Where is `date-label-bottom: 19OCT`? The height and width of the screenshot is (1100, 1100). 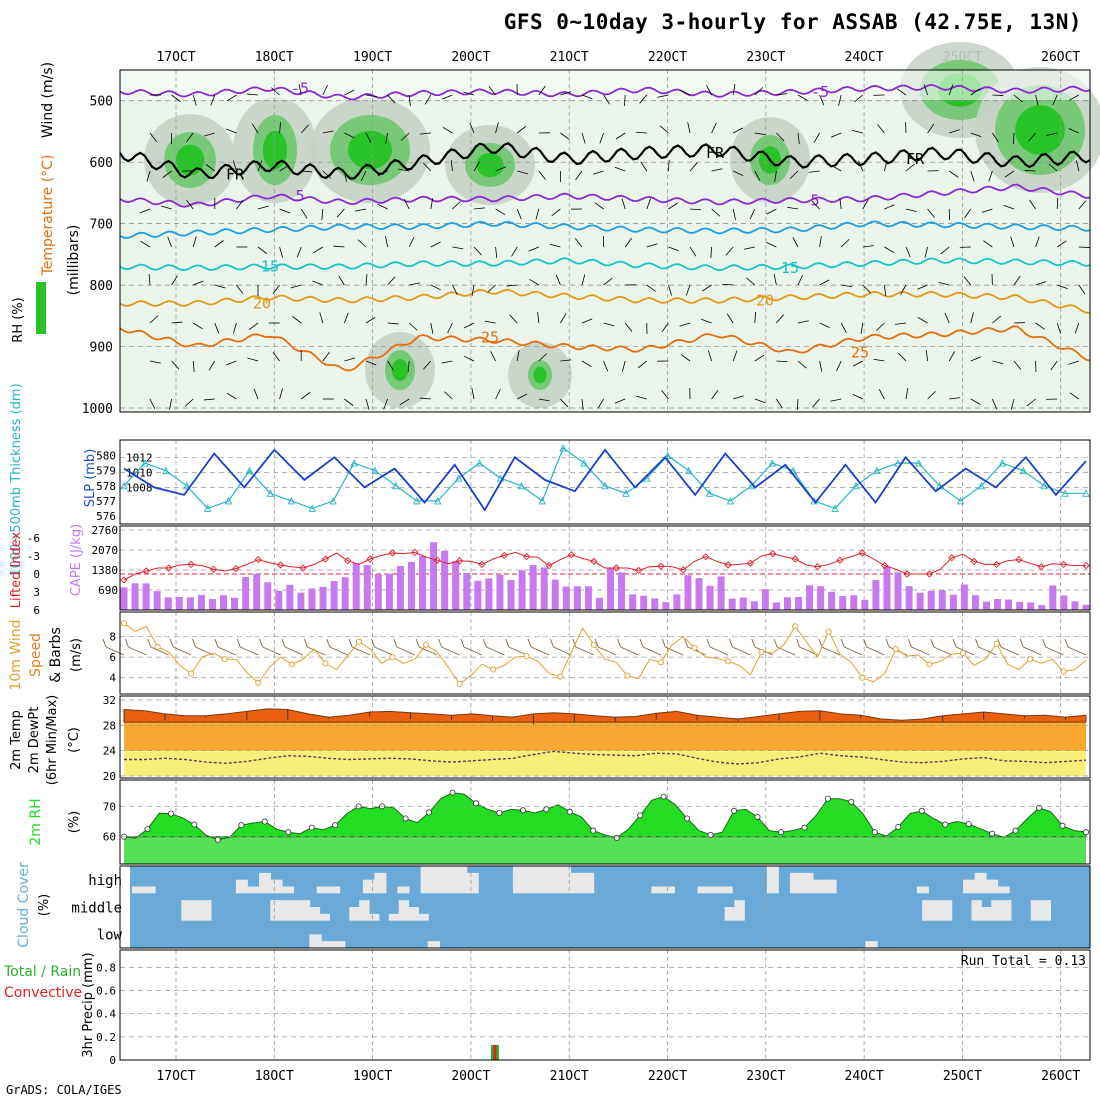 date-label-bottom: 19OCT is located at coordinates (372, 1076).